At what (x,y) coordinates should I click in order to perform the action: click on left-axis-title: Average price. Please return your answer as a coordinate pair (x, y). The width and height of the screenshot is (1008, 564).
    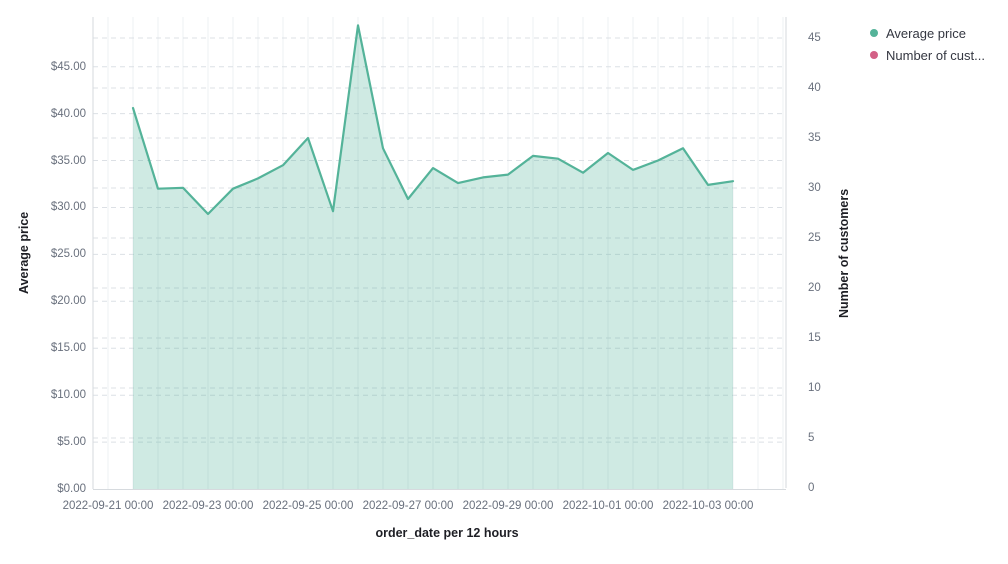
    Looking at the image, I should click on (24, 253).